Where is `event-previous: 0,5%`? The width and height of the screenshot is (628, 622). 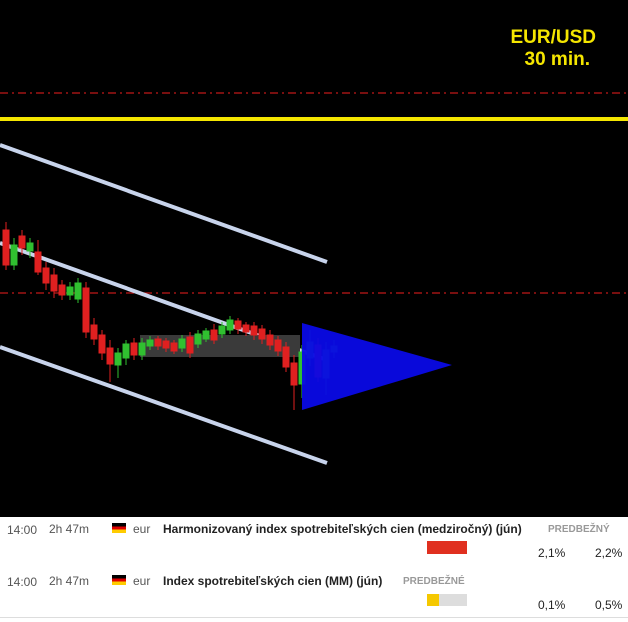 event-previous: 0,5% is located at coordinates (609, 605).